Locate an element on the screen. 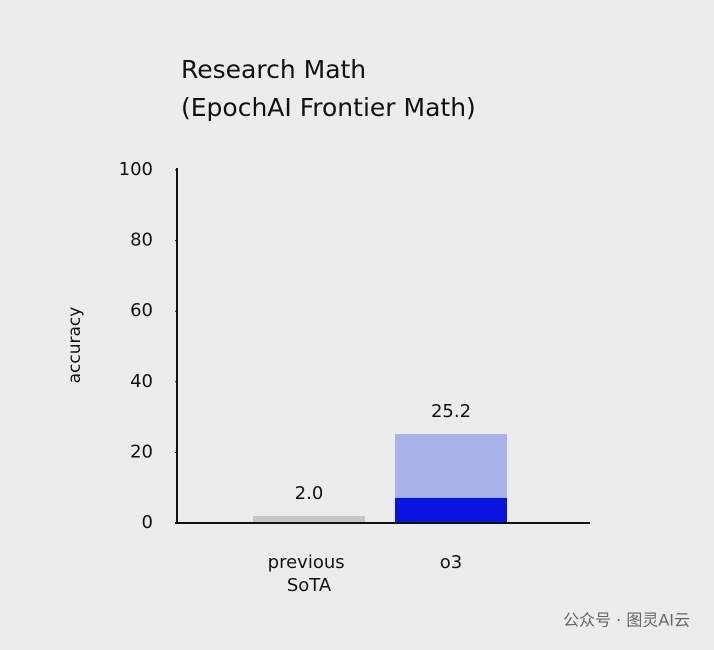 The image size is (714, 650). chart-subtitle: (EpochAI Frontier Math) is located at coordinates (328, 107).